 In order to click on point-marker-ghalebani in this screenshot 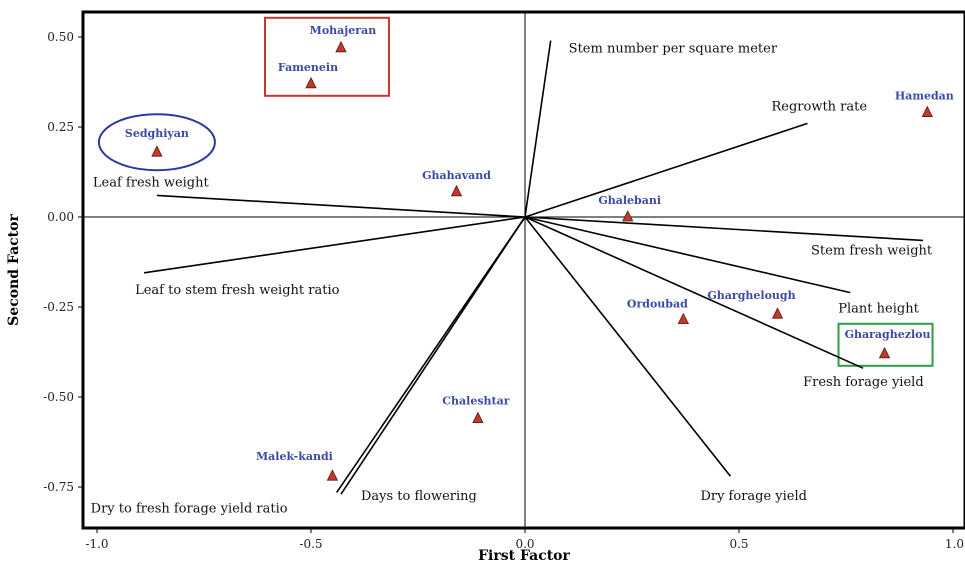, I will do `click(628, 216)`.